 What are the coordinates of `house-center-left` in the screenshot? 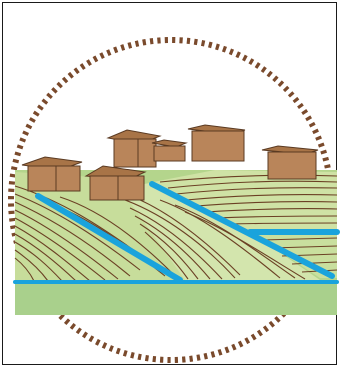 It's located at (115, 183).